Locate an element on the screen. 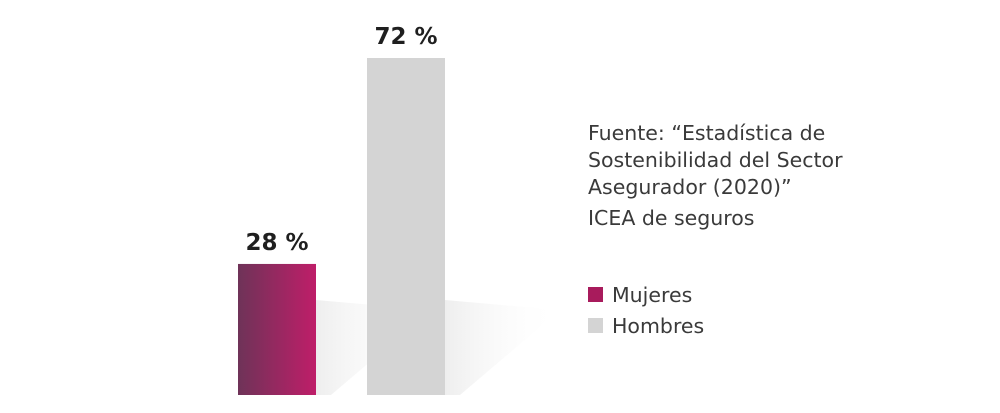  value-label-hombres: 72 % is located at coordinates (405, 37).